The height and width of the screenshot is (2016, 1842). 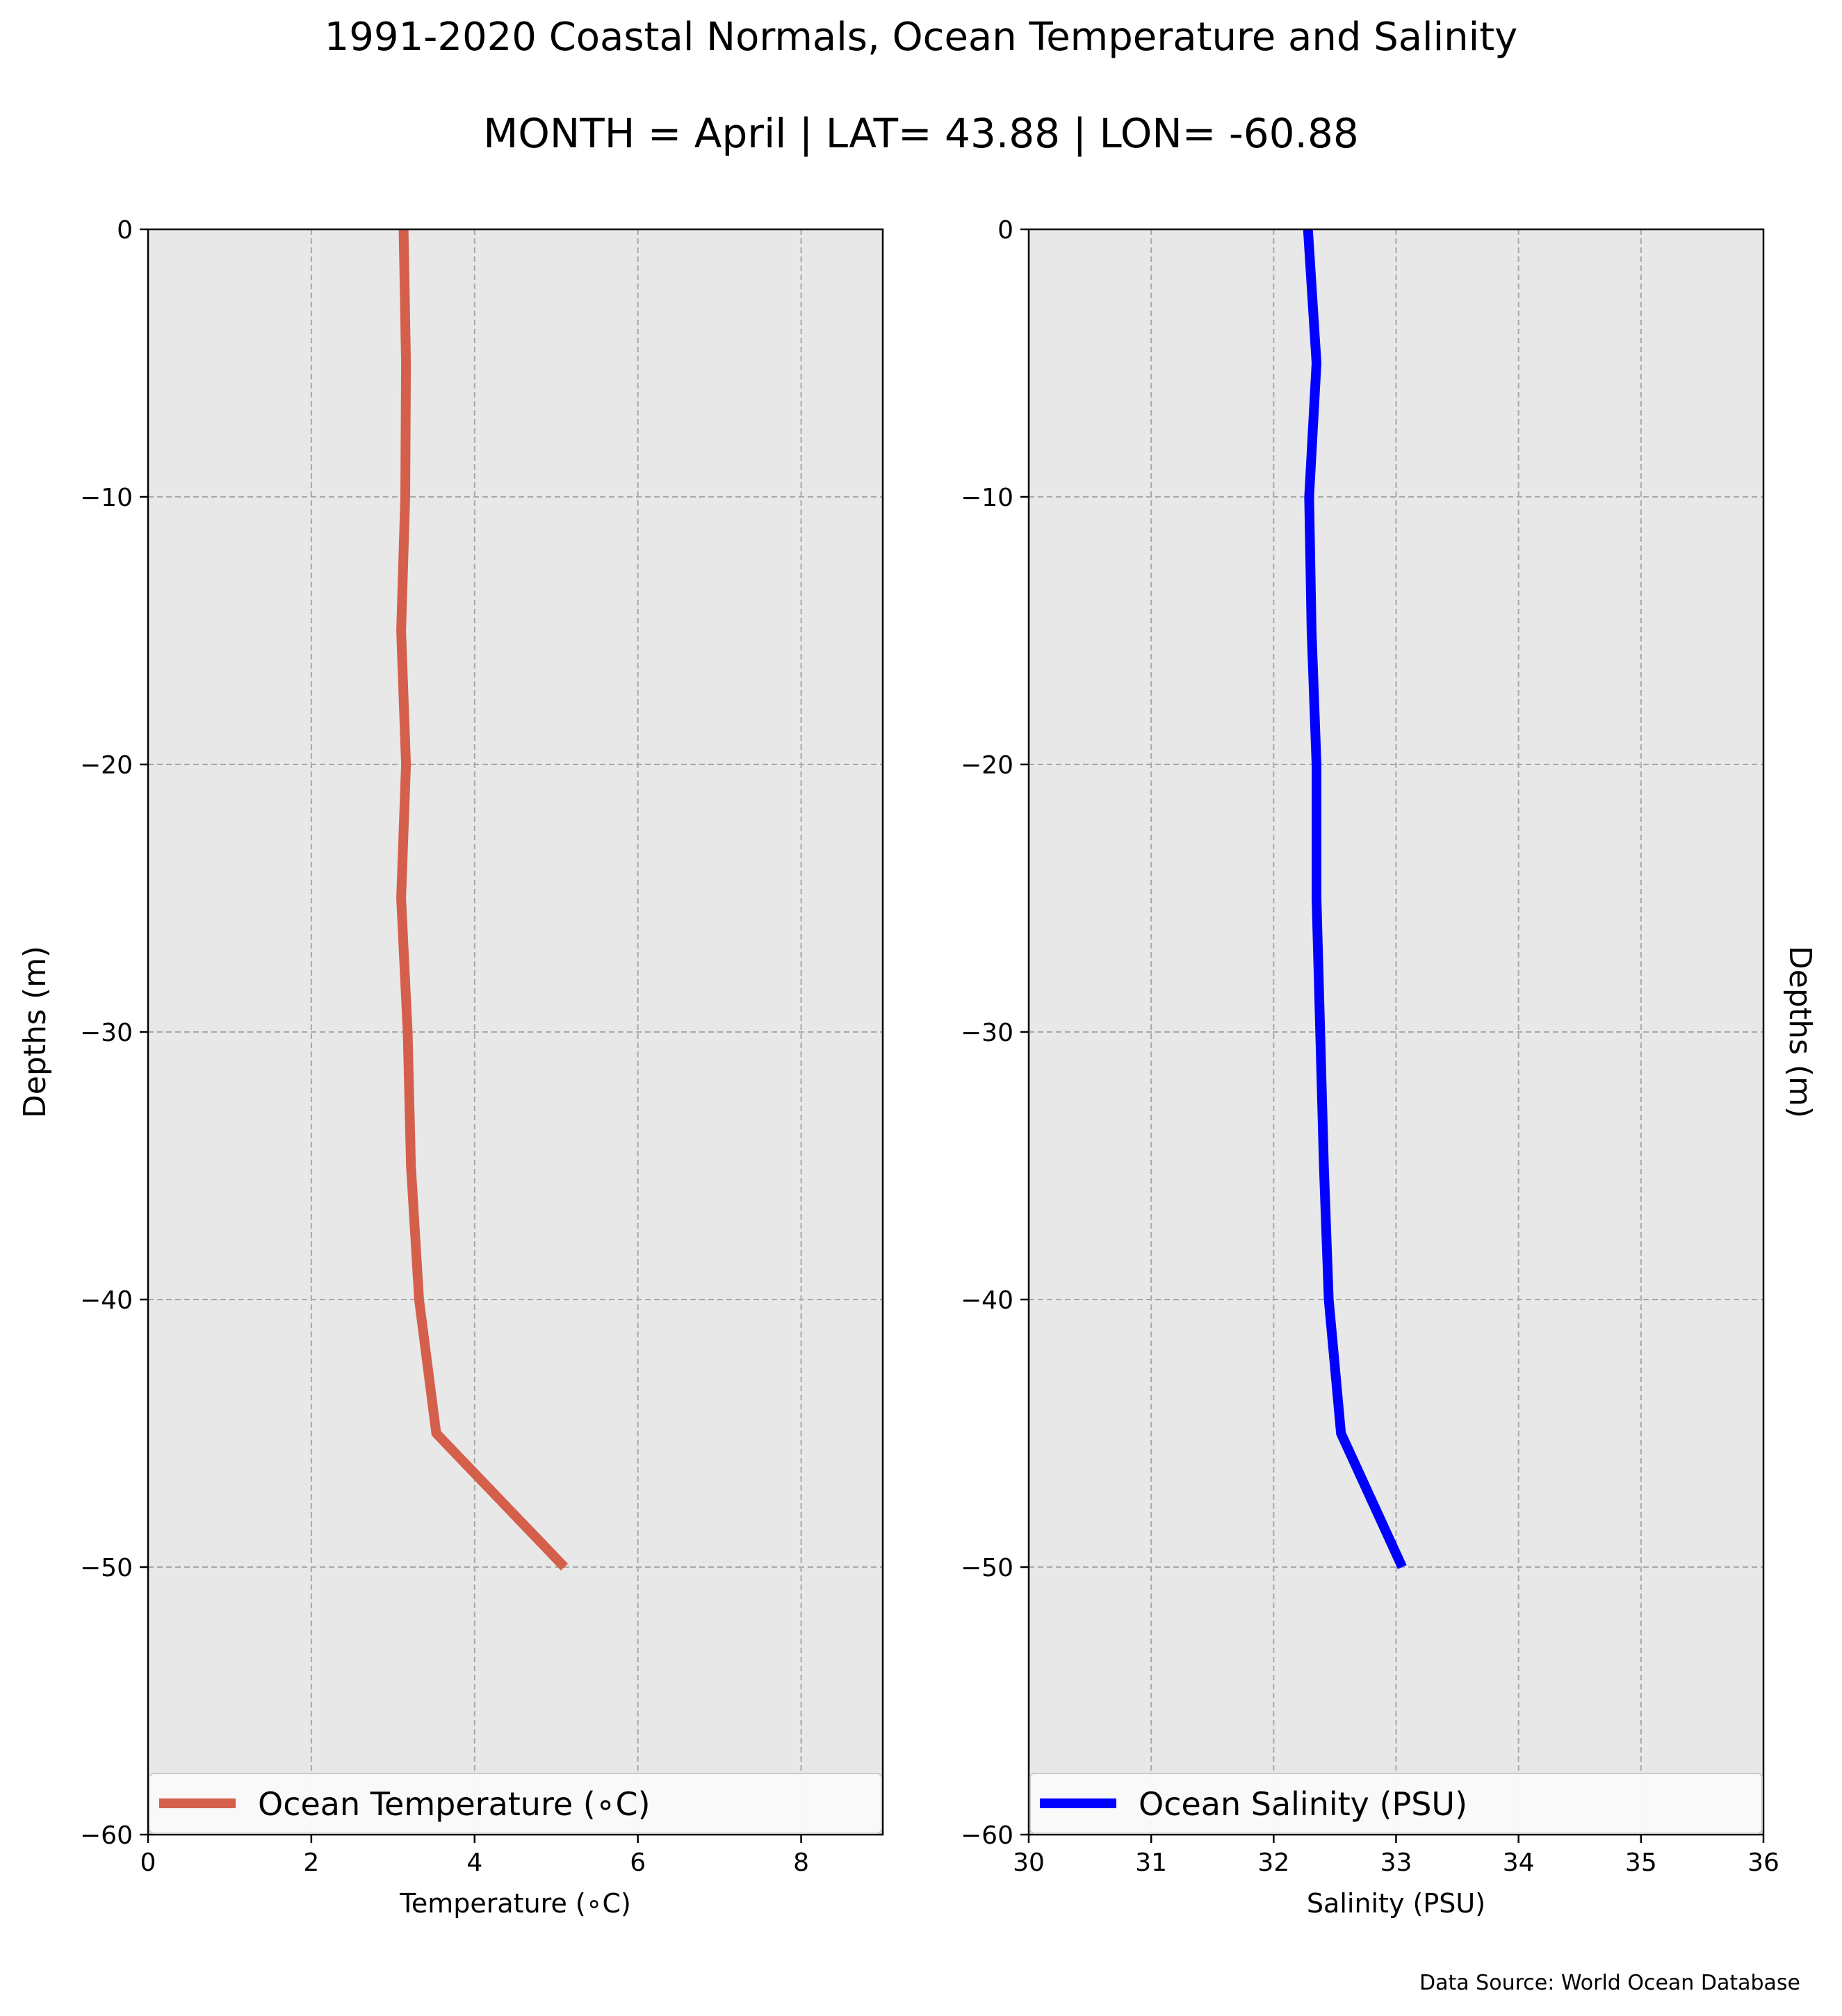 What do you see at coordinates (638, 1863) in the screenshot?
I see `x-tick-label: 6` at bounding box center [638, 1863].